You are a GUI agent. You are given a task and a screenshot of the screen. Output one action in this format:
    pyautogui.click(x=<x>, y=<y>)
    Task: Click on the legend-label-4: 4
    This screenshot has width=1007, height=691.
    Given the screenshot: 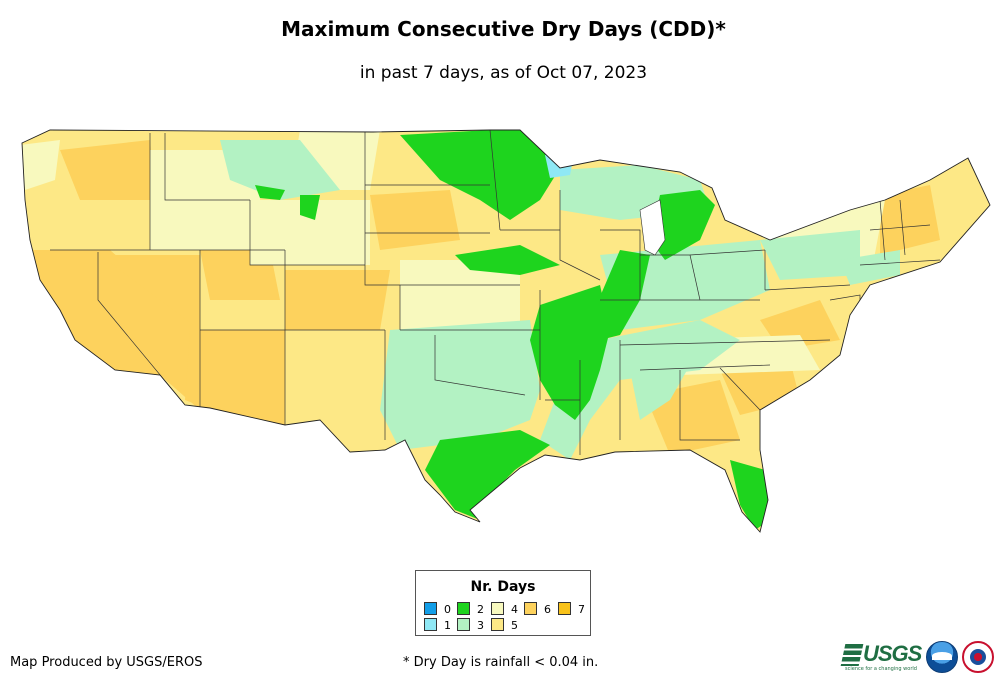 What is the action you would take?
    pyautogui.click(x=514, y=609)
    